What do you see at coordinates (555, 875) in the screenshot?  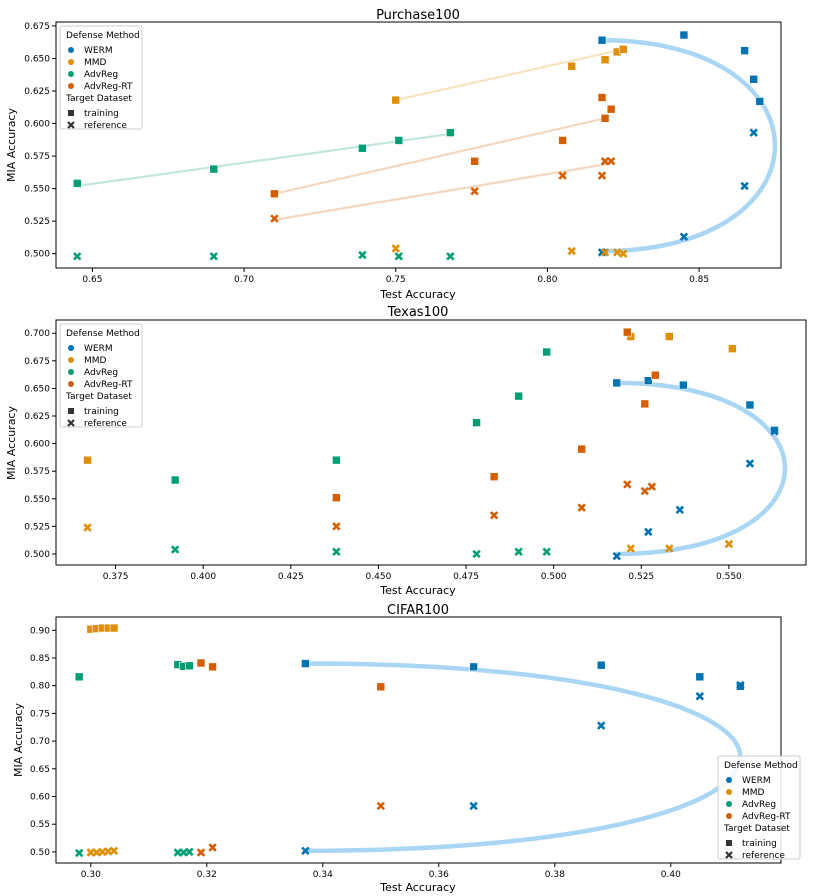 I see `x-tick-label: 0.38` at bounding box center [555, 875].